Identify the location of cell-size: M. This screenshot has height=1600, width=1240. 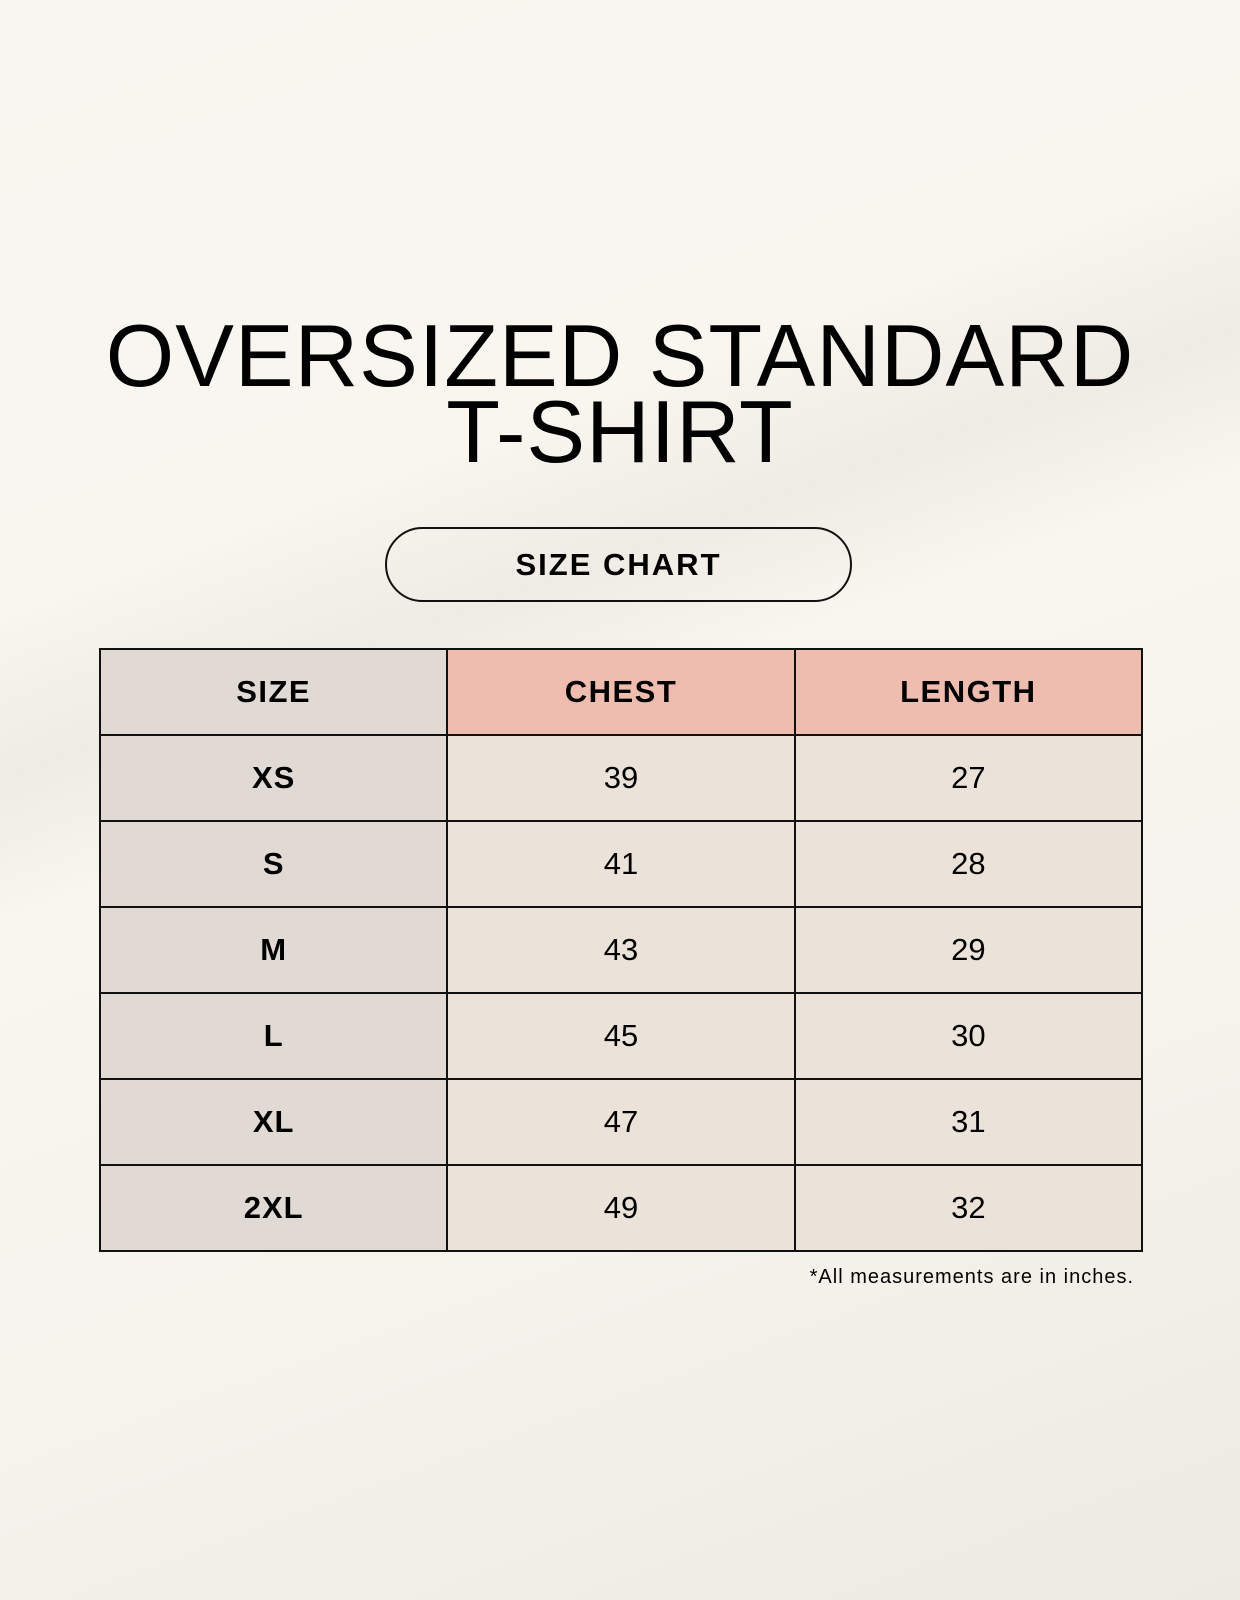
(273, 950).